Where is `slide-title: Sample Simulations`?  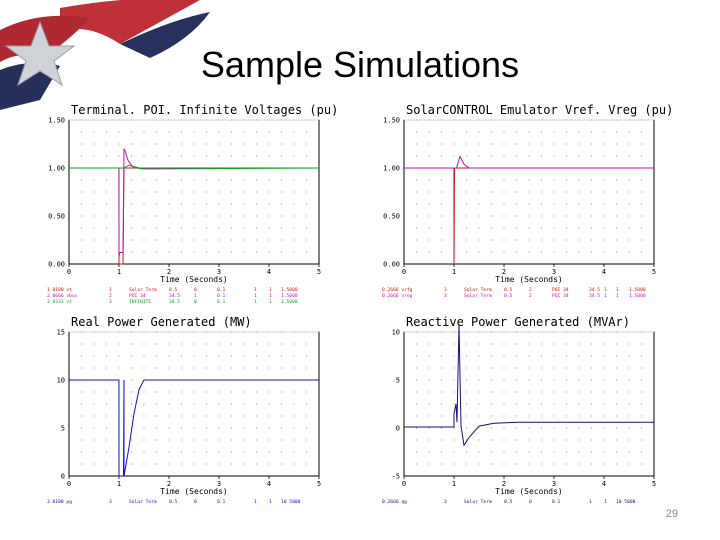 slide-title: Sample Simulations is located at coordinates (360, 64).